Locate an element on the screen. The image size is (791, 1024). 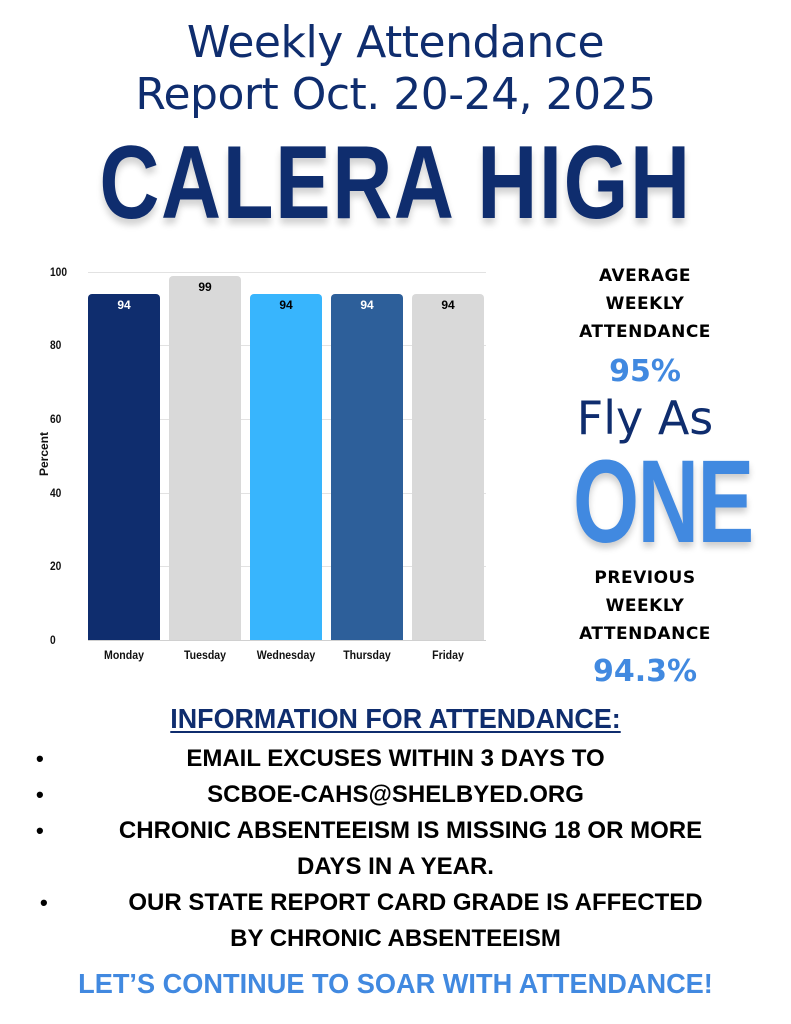
slogan-one: ONE is located at coordinates (663, 502).